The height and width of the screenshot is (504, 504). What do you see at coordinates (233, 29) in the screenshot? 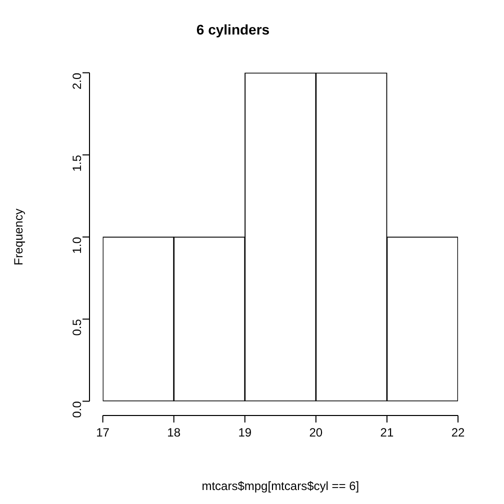
I see `chart-title: 6 cylinders` at bounding box center [233, 29].